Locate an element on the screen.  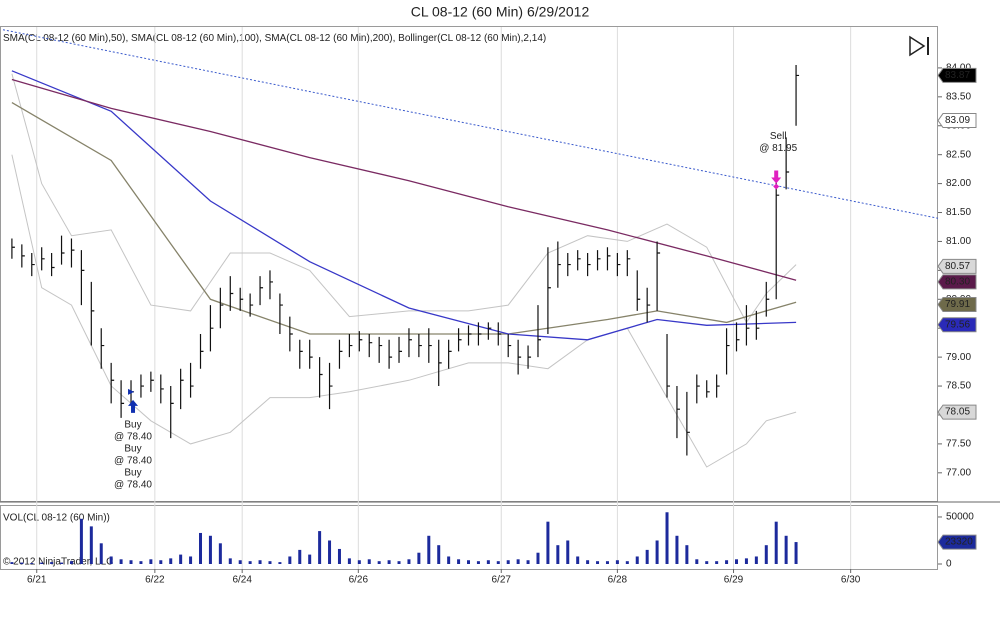
x-tick-label: 6/30 is located at coordinates (851, 580).